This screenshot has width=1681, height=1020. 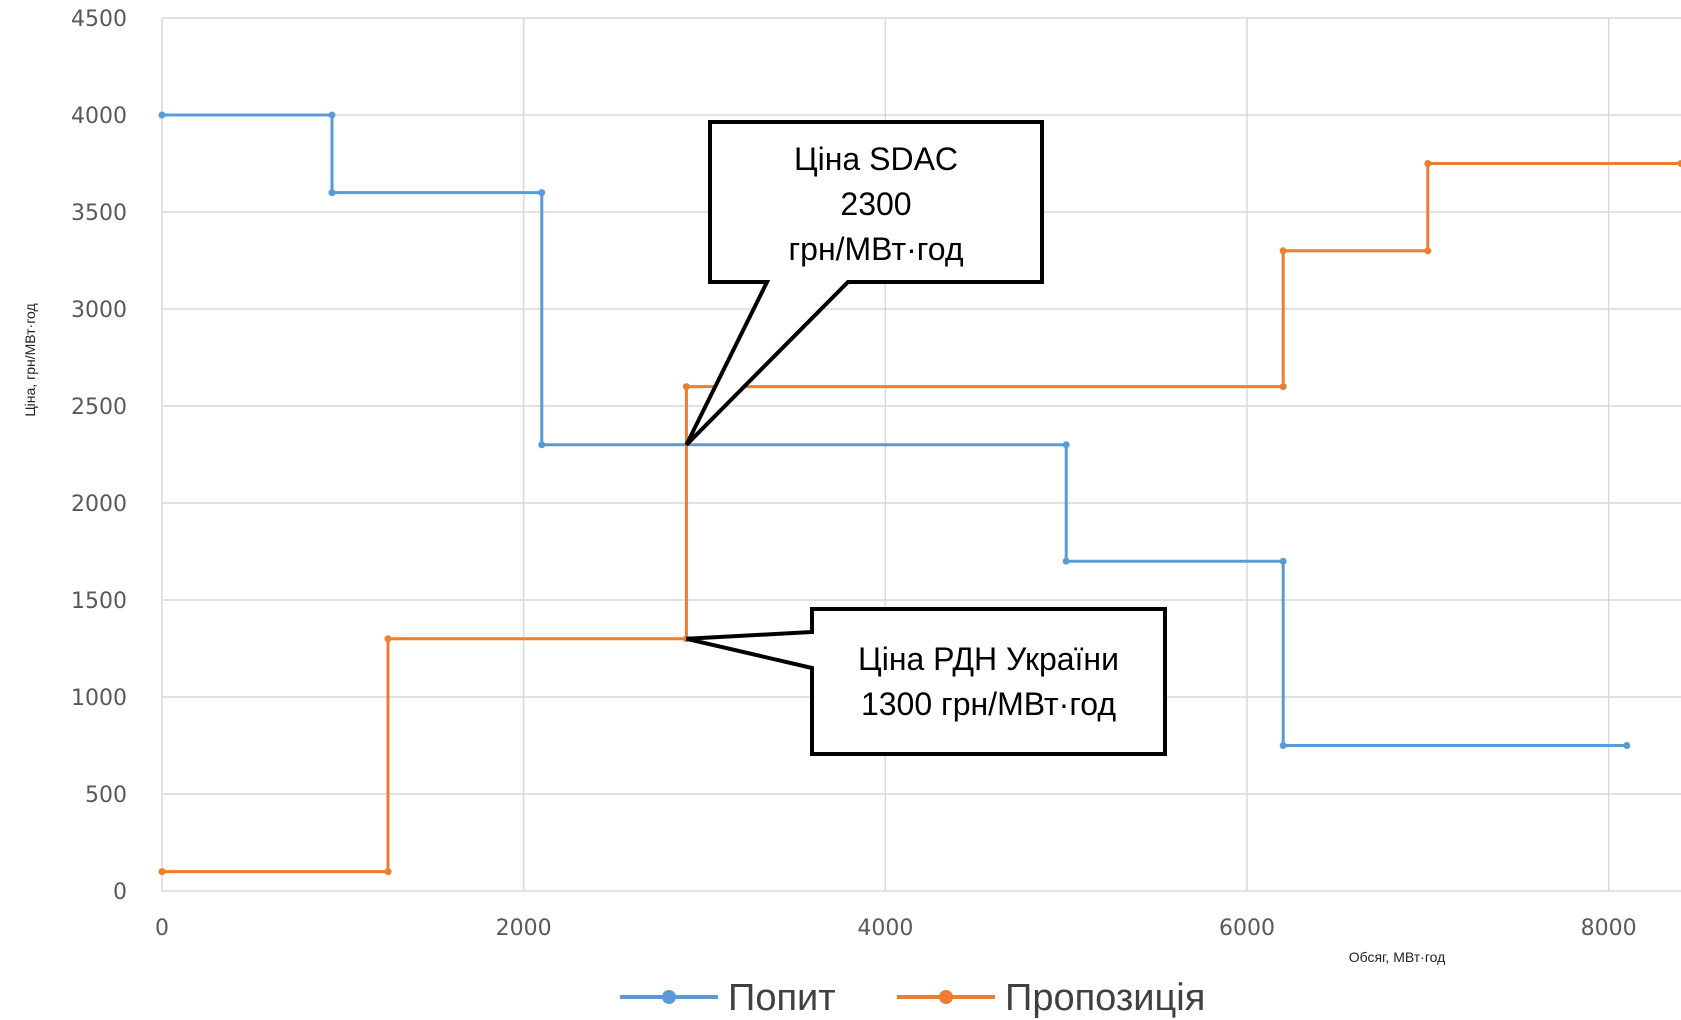 What do you see at coordinates (99, 310) in the screenshot?
I see `y-tick-label: 3000` at bounding box center [99, 310].